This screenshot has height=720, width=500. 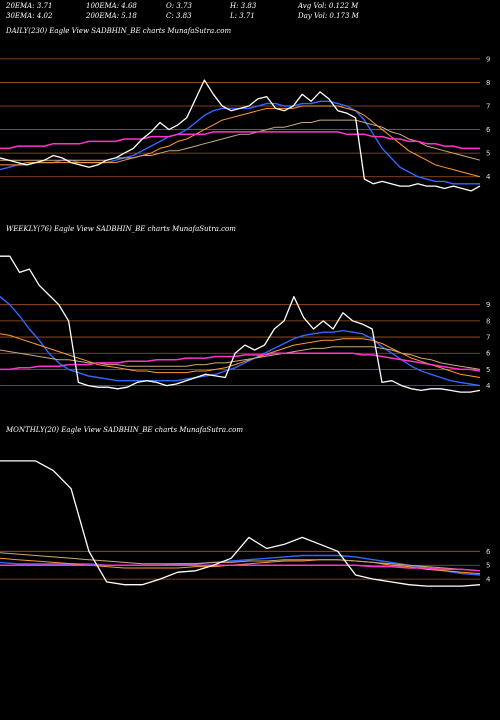 What do you see at coordinates (488, 130) in the screenshot?
I see `daily-y-tick-3: 6` at bounding box center [488, 130].